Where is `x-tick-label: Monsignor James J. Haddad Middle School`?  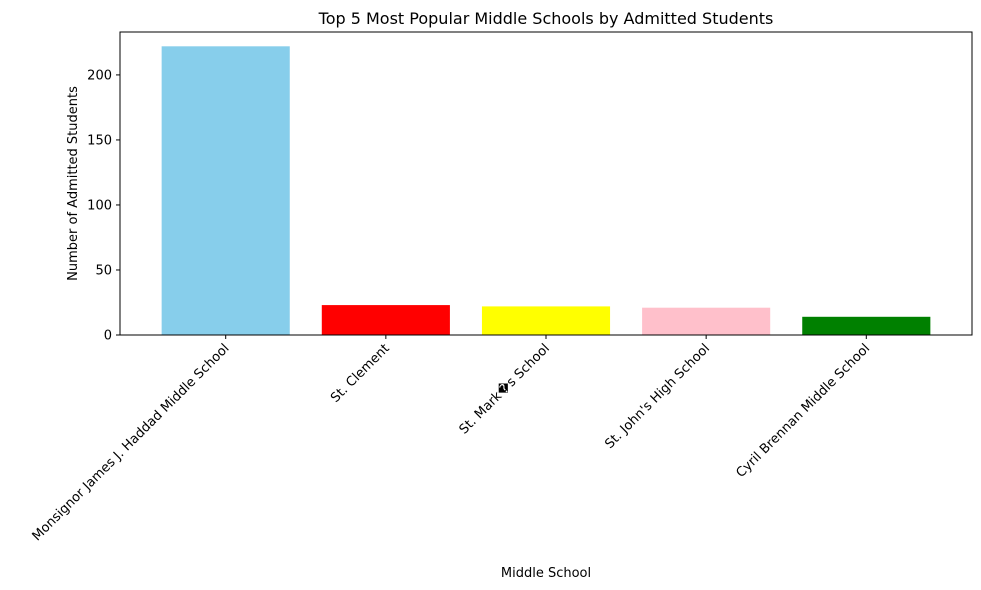
x-tick-label: Monsignor James J. Haddad Middle School is located at coordinates (131, 442).